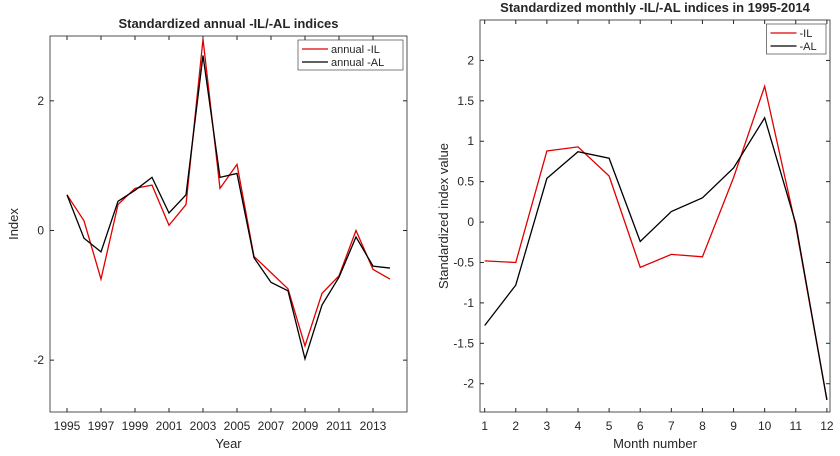 The image size is (840, 456). What do you see at coordinates (808, 47) in the screenshot?
I see `legend-label: -AL` at bounding box center [808, 47].